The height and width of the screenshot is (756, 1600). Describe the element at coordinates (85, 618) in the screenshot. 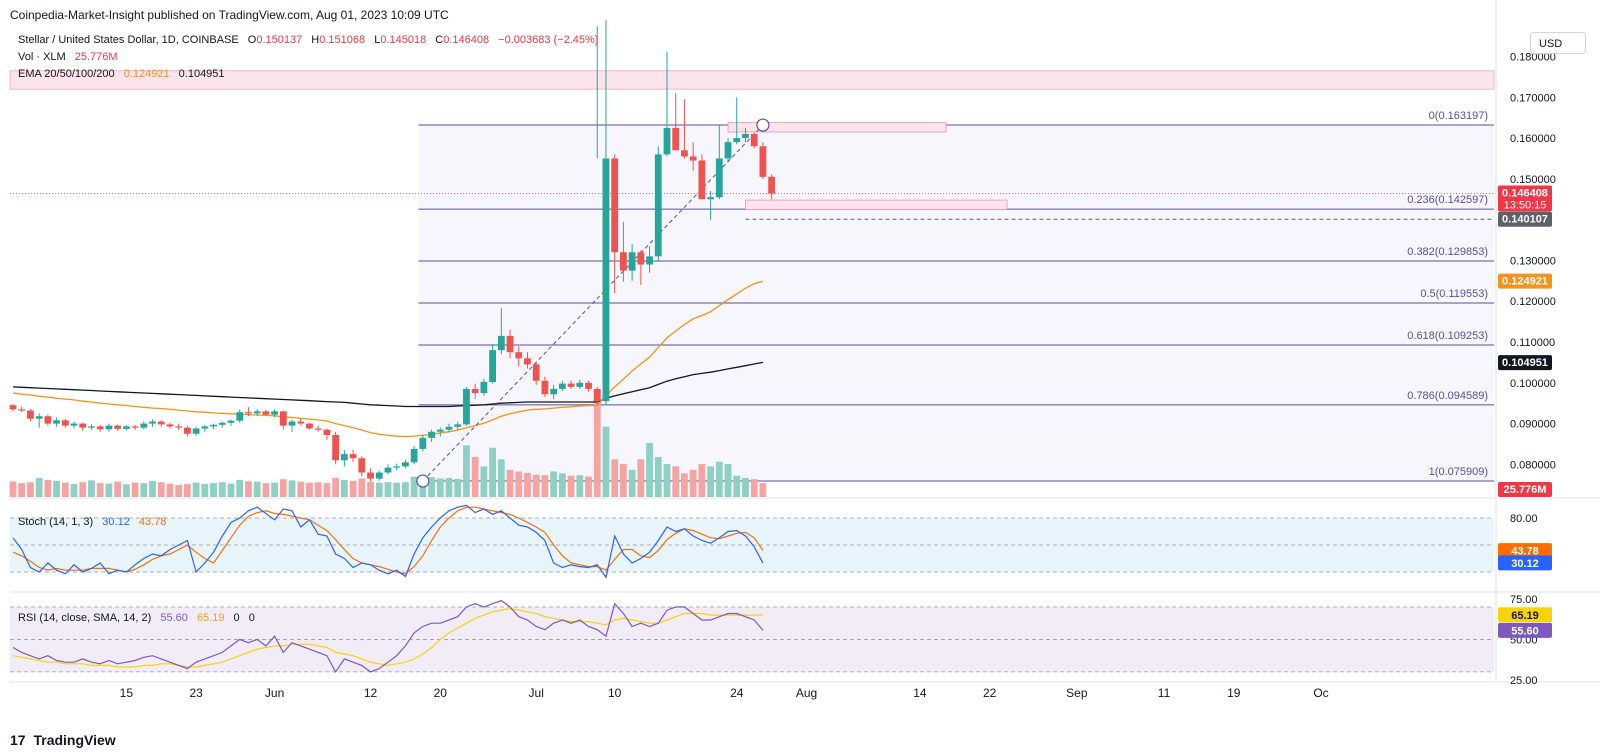

I see `rsi-label: RSI (14, close, SMA, 14, 2)` at that location.